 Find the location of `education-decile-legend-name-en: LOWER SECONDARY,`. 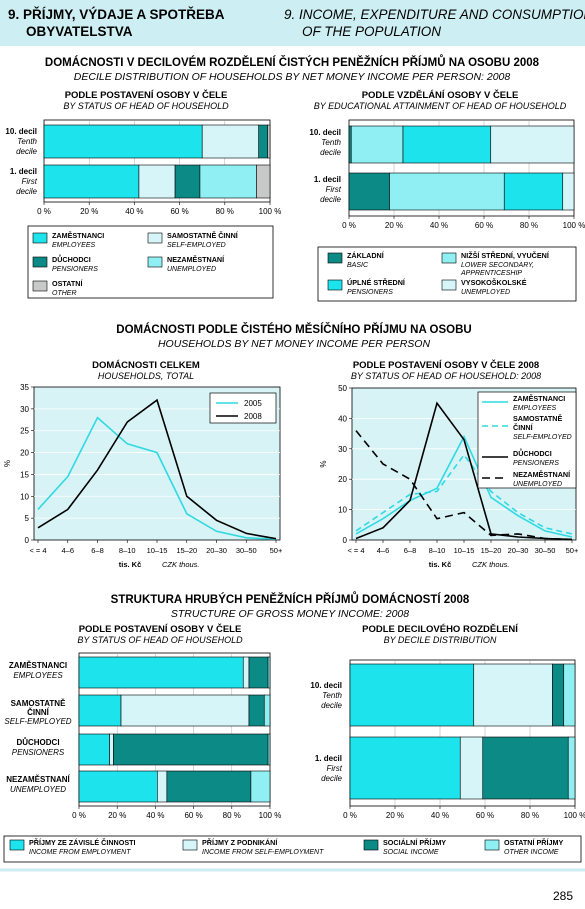

education-decile-legend-name-en: LOWER SECONDARY, is located at coordinates (497, 265).